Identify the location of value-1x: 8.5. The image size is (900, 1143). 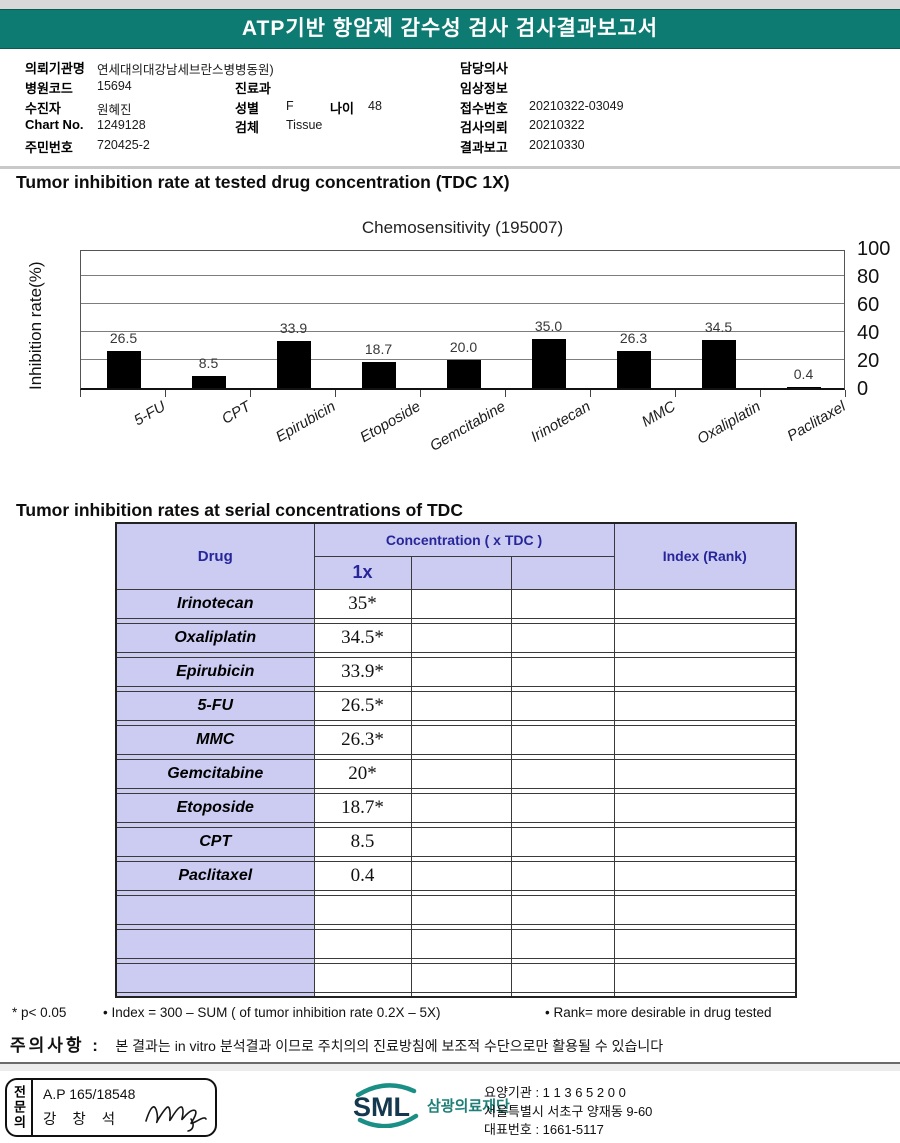
(362, 841).